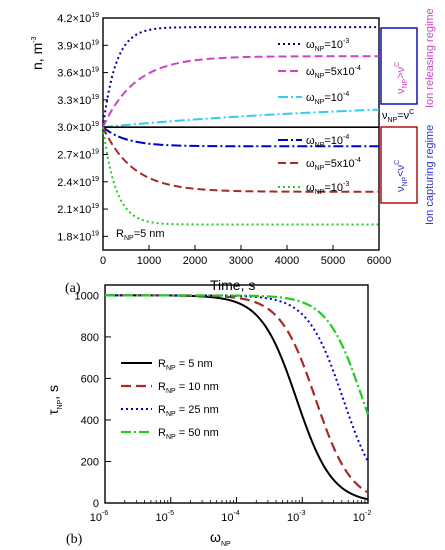 Image resolution: width=445 pixels, height=550 pixels. Describe the element at coordinates (241, 261) in the screenshot. I see `a-xtick-label: 3000` at that location.